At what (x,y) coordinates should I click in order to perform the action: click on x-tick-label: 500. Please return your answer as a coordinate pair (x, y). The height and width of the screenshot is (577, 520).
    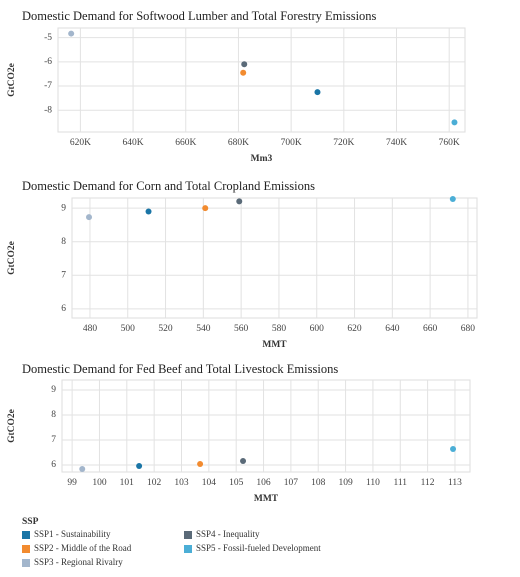
    Looking at the image, I should click on (128, 329).